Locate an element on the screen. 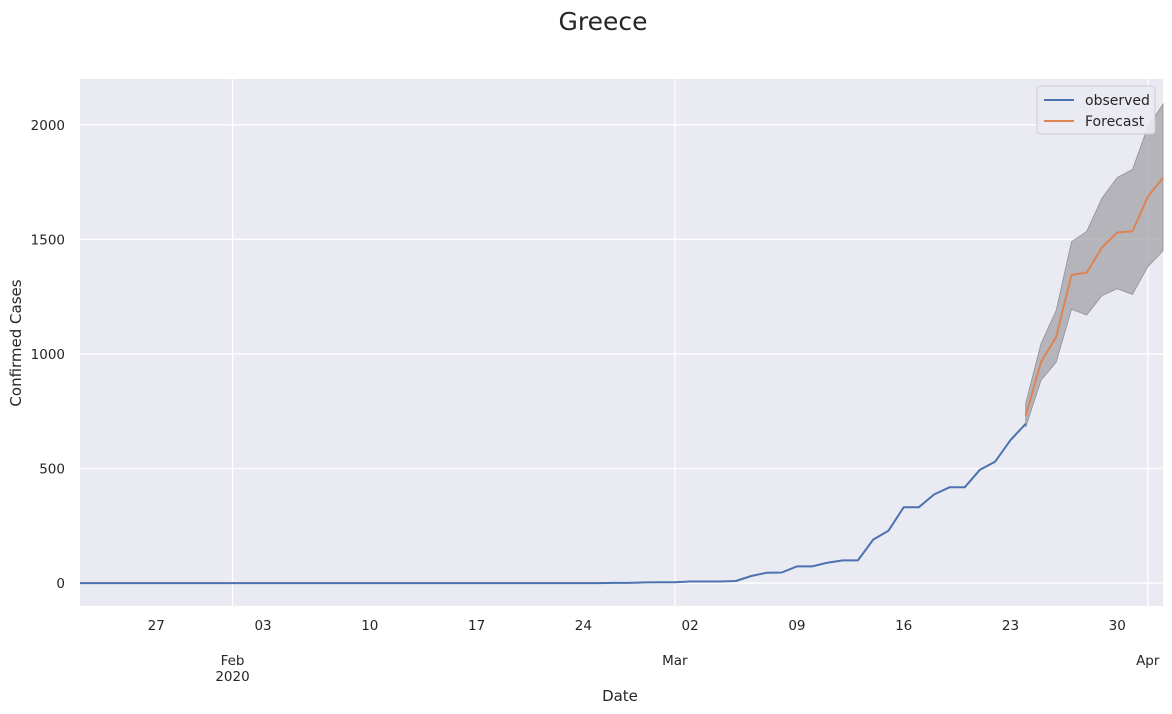  confidence-band-layer is located at coordinates (1094, 265).